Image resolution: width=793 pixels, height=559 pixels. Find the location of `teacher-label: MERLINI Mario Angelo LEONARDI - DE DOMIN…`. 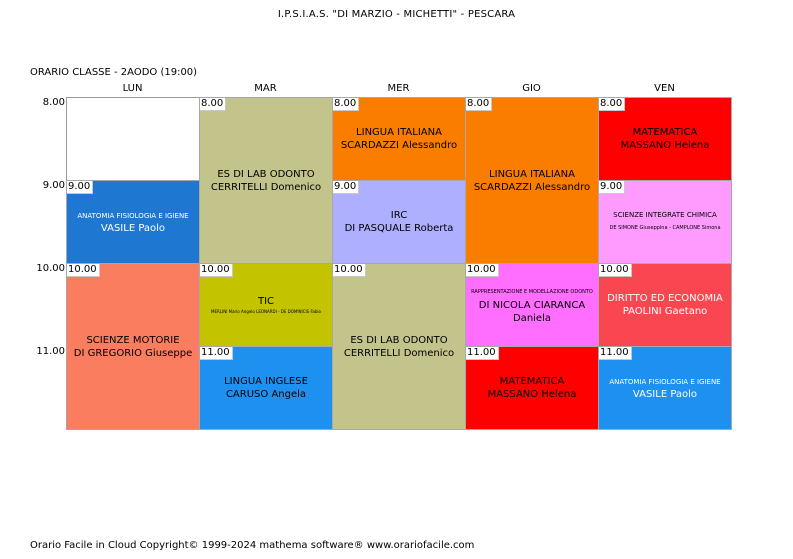

teacher-label: MERLINI Mario Angelo LEONARDI - DE DOMIN… is located at coordinates (266, 311).